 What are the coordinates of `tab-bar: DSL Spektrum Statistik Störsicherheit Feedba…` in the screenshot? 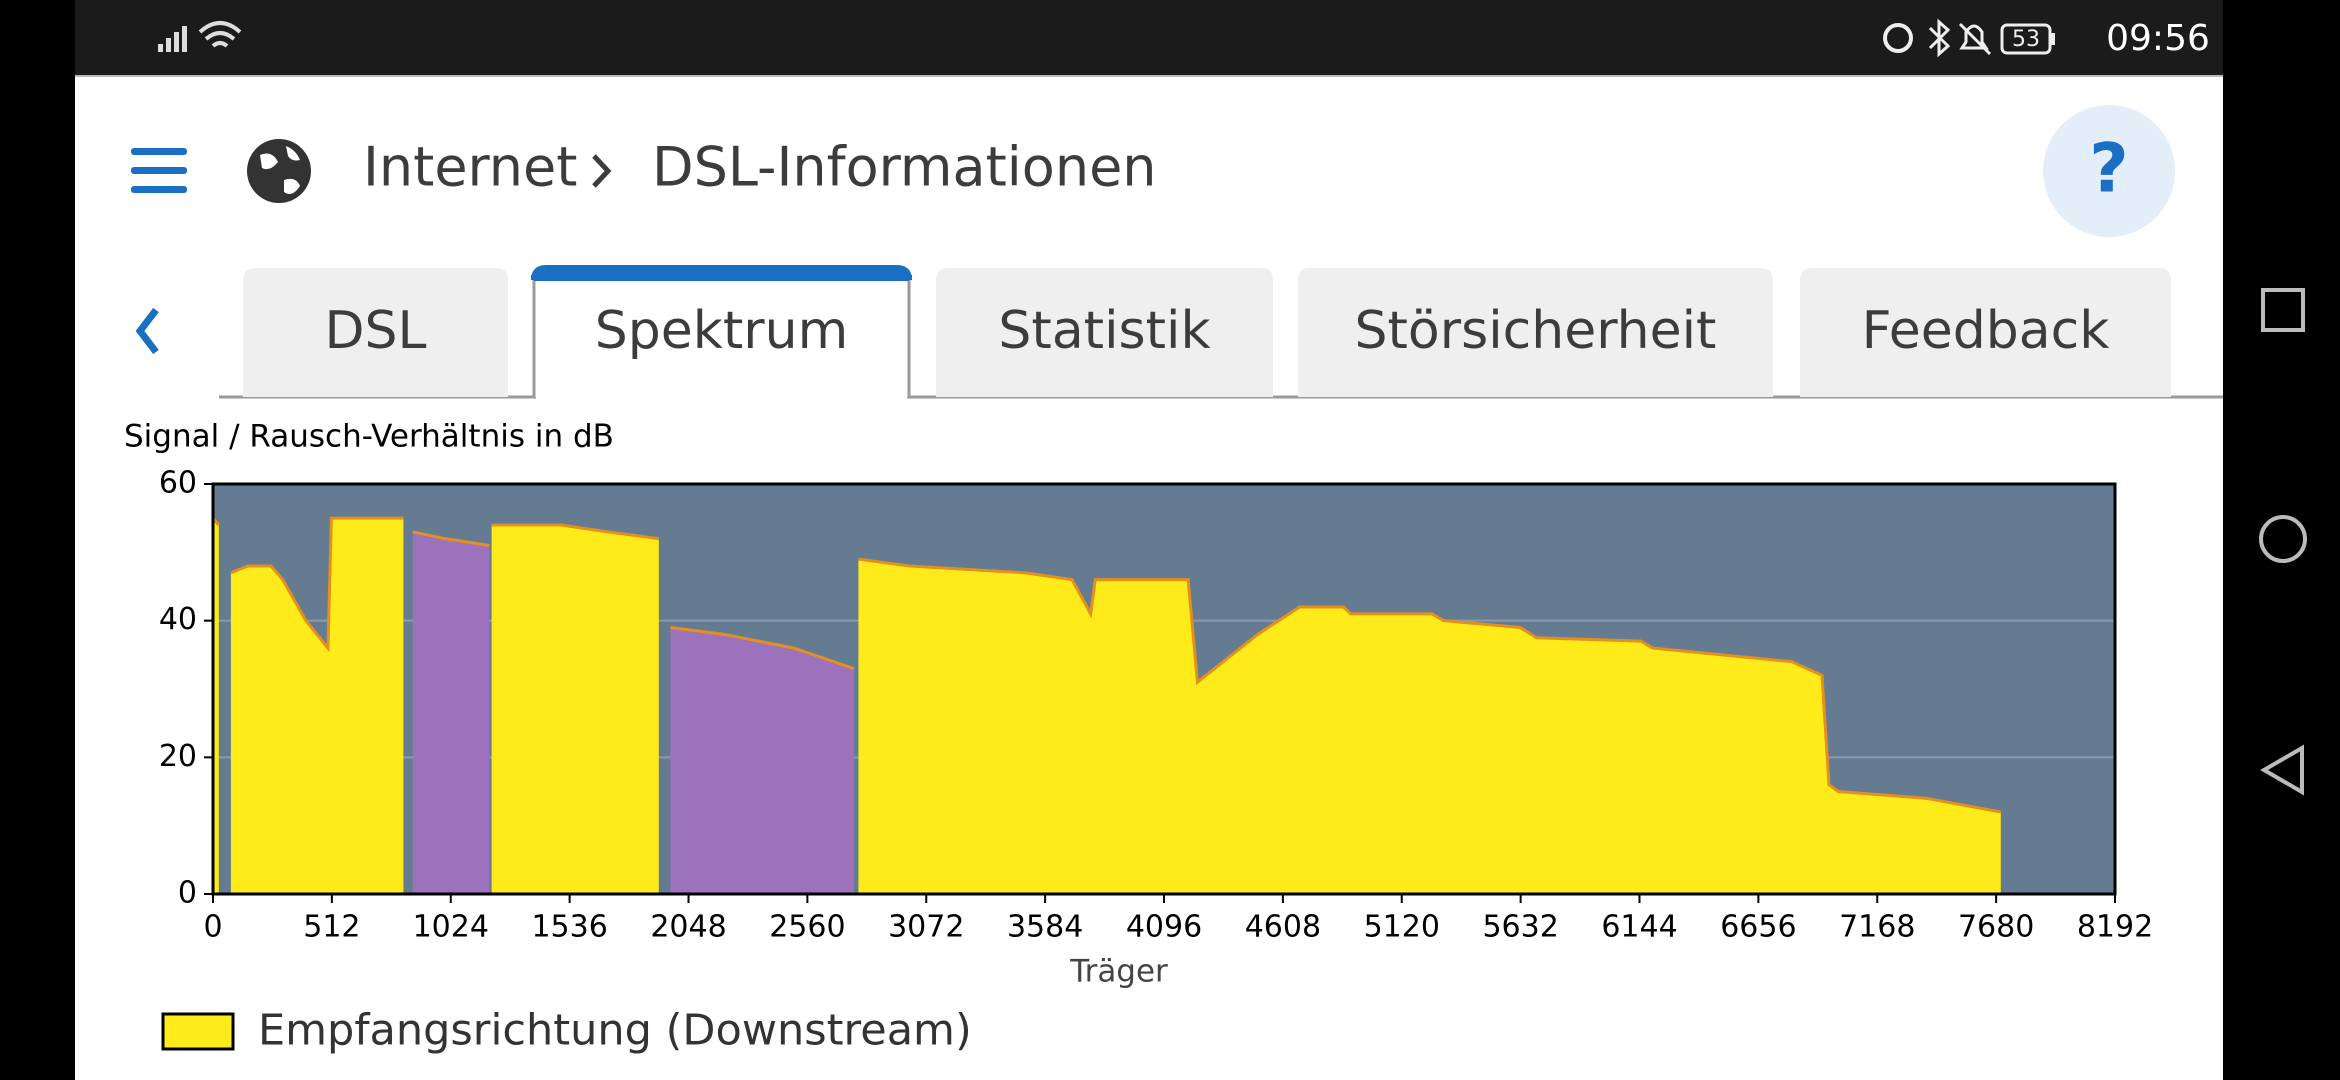 It's located at (1221, 332).